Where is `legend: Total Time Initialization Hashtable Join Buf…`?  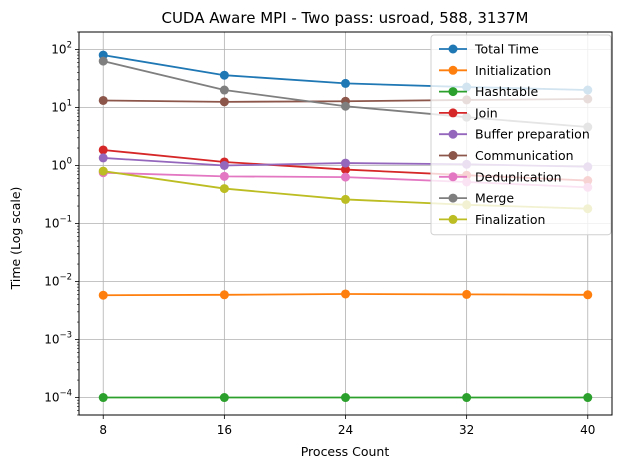
legend: Total Time Initialization Hashtable Join Buf… is located at coordinates (521, 135).